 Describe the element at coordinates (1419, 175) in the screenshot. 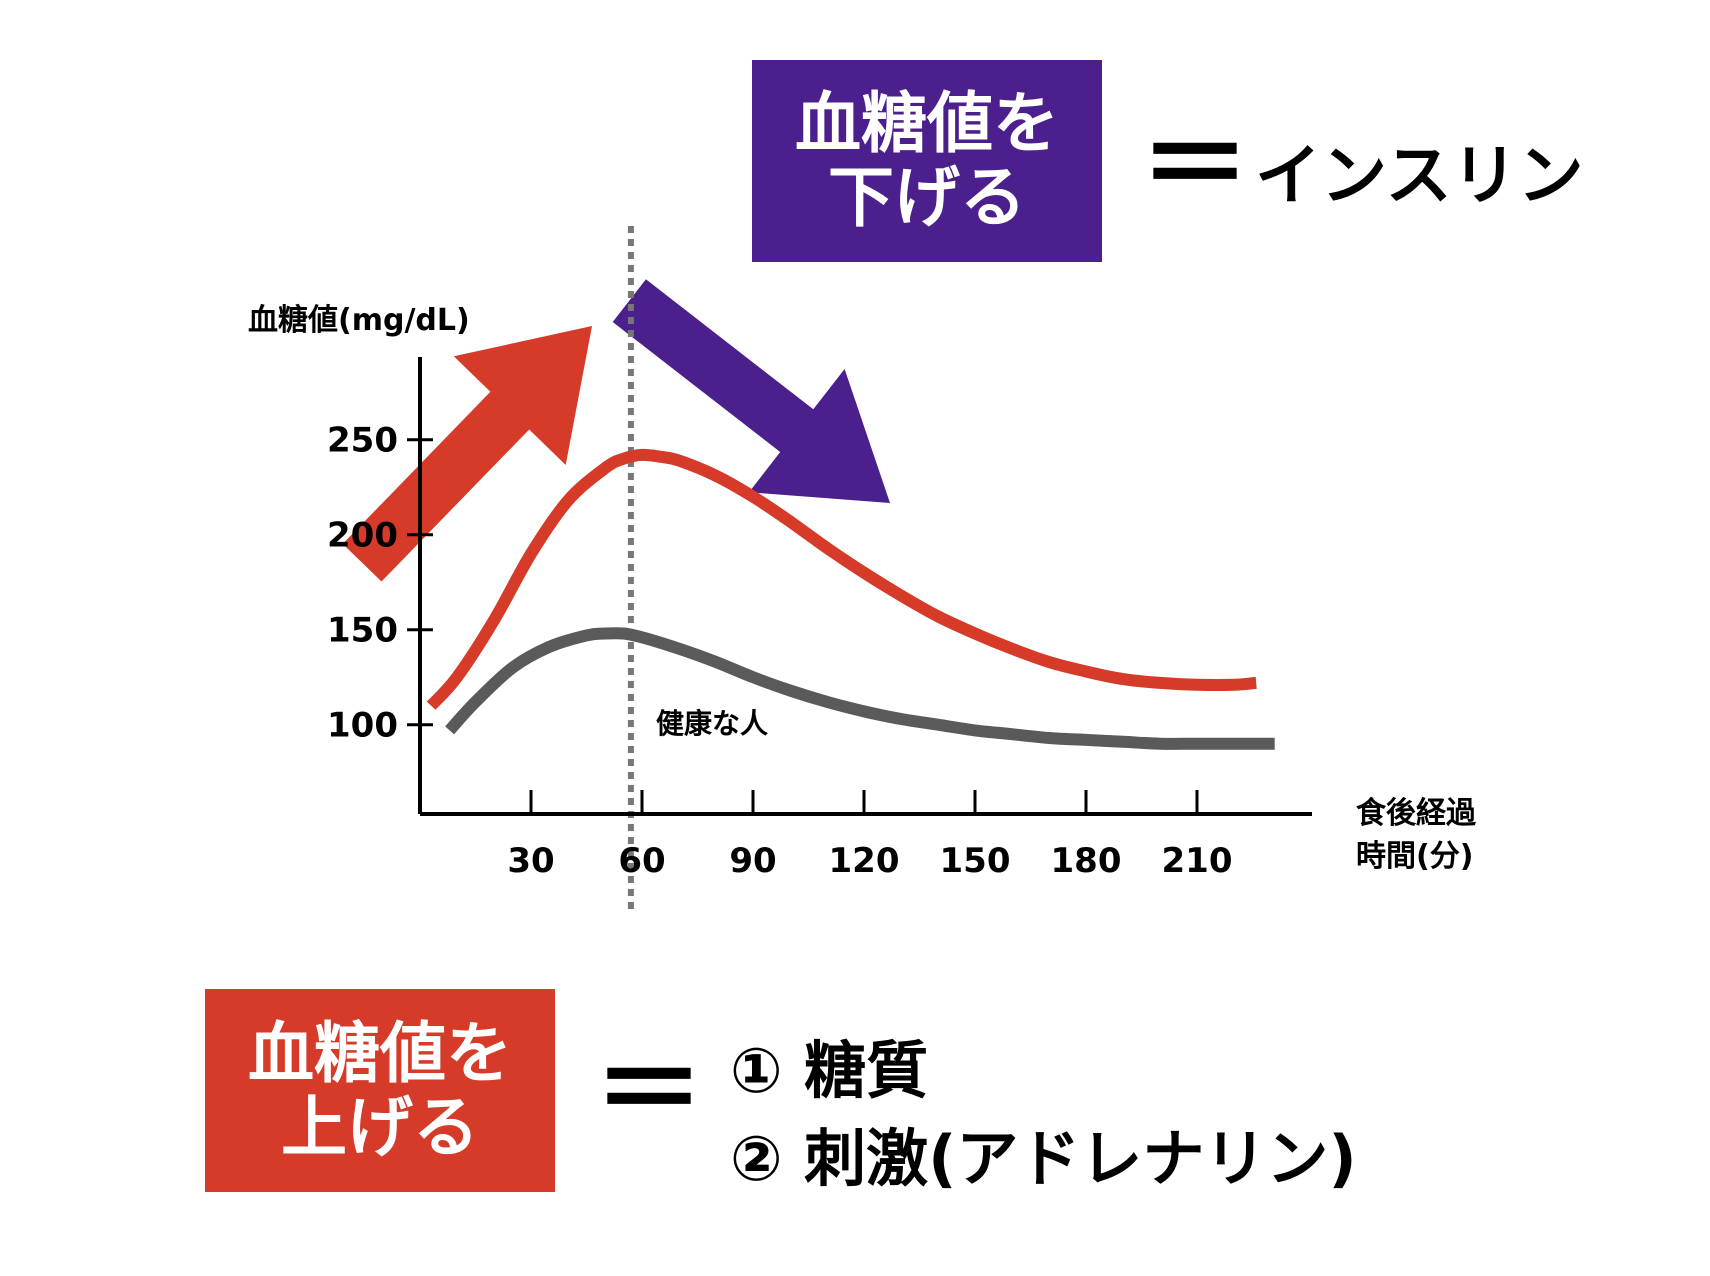

I see `lower-agent-label: インスリン` at that location.